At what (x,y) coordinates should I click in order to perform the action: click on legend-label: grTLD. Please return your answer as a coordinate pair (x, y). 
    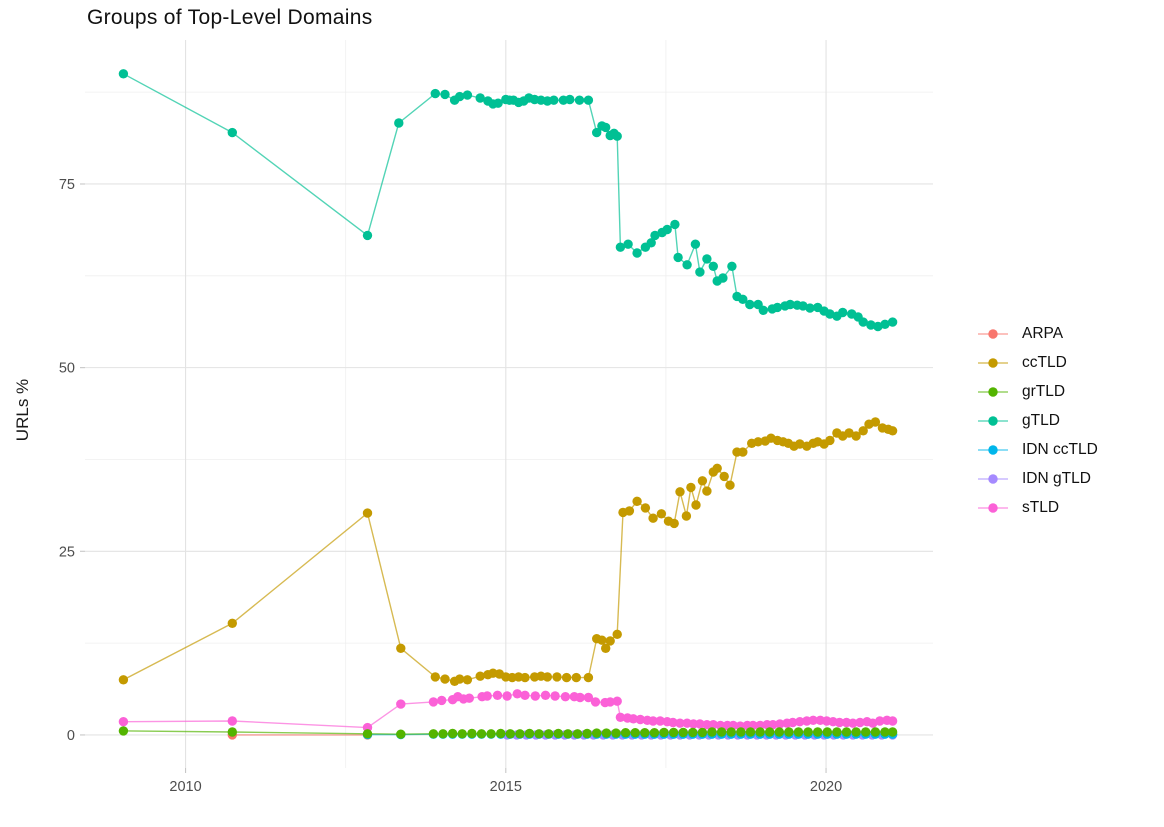
    Looking at the image, I should click on (1044, 391).